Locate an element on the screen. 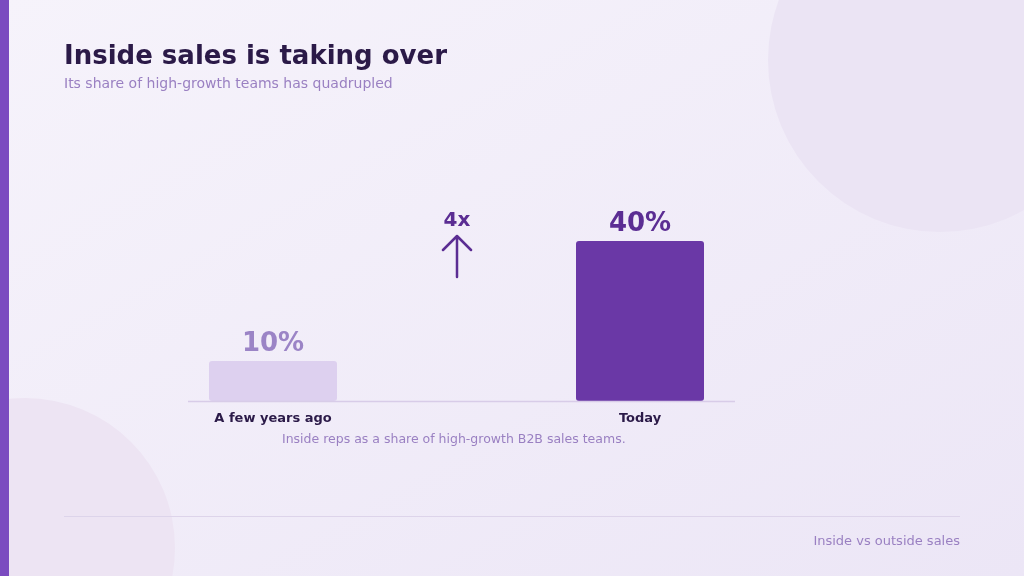 The width and height of the screenshot is (1024, 576). text: Inside reps as a share of high-growth B2B sales teams. is located at coordinates (454, 438).